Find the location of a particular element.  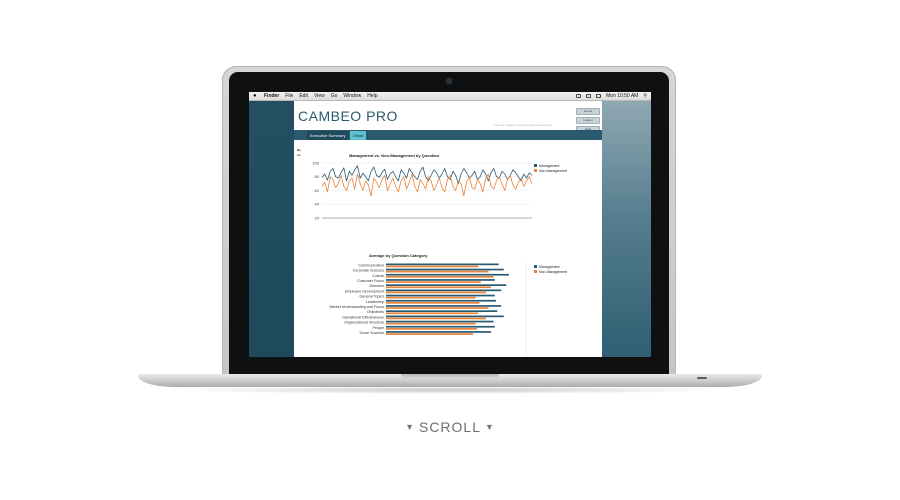

menu-view: View is located at coordinates (319, 96).